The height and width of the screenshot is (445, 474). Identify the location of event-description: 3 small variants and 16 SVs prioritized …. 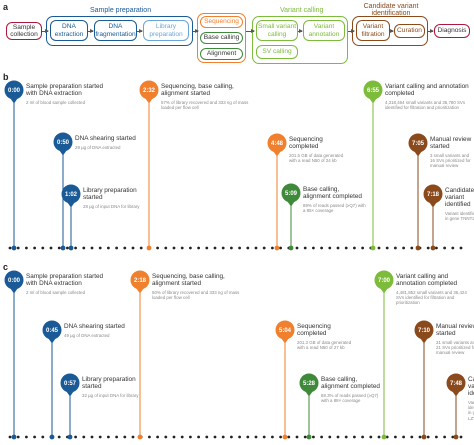
(450, 161).